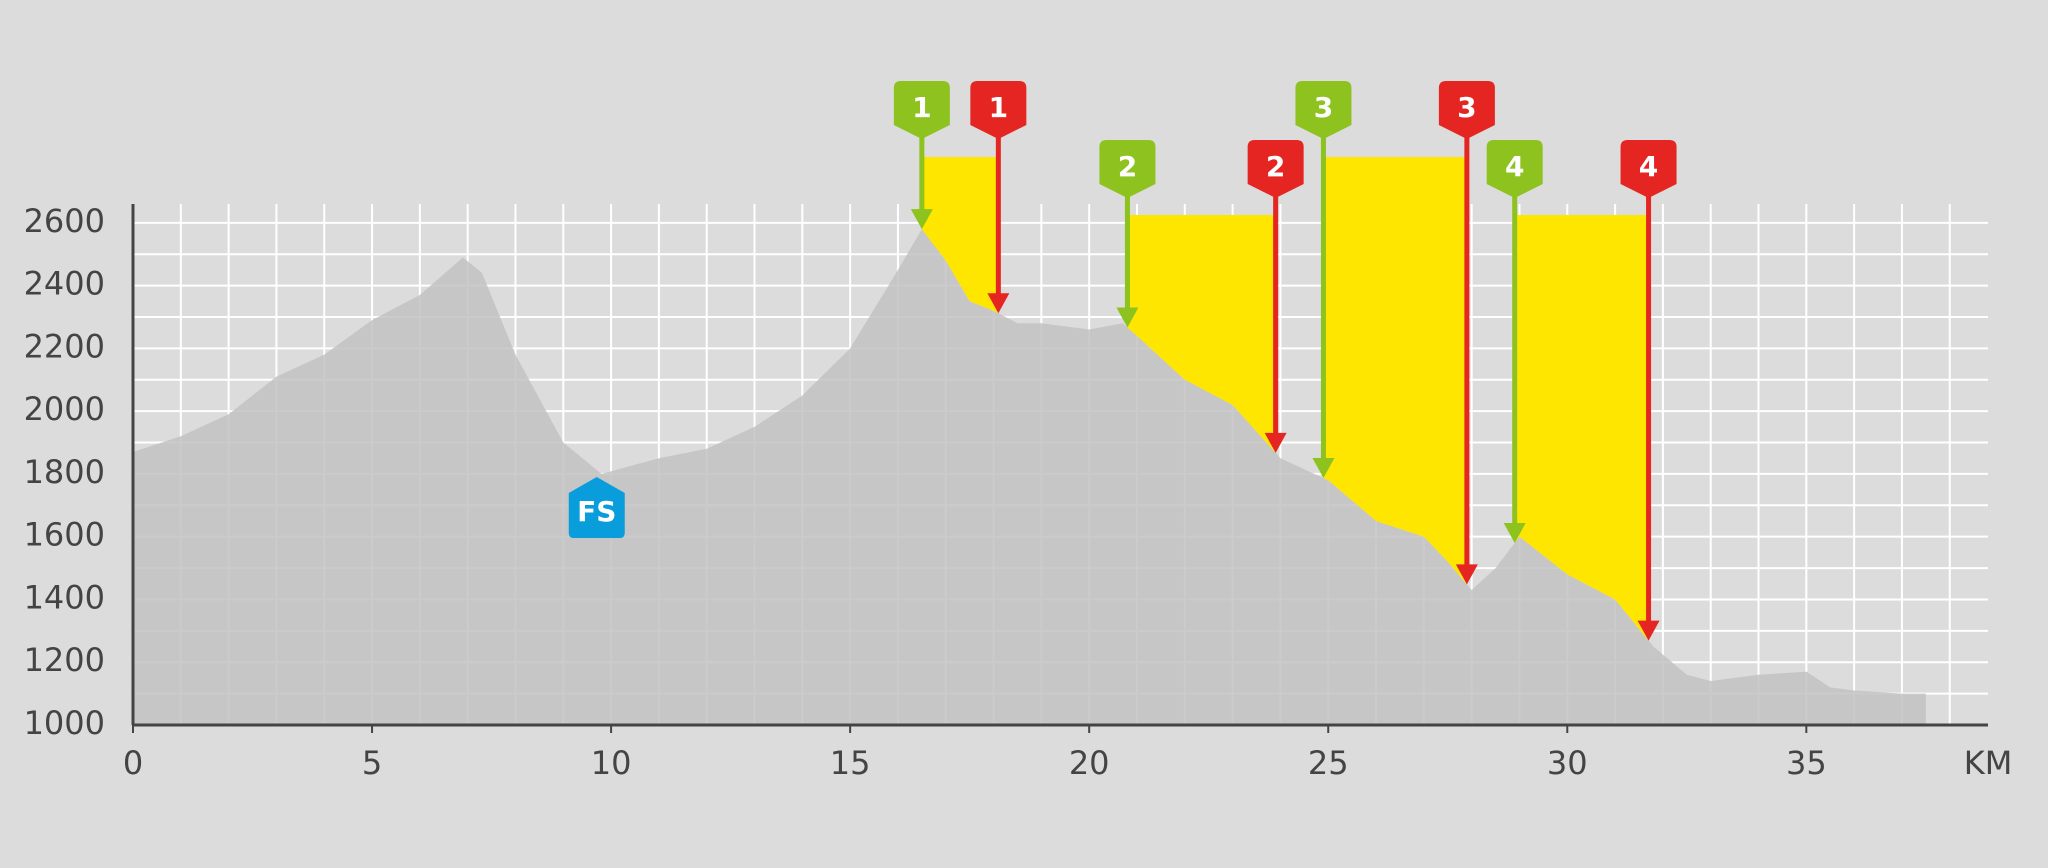 The image size is (2048, 868). What do you see at coordinates (64, 409) in the screenshot?
I see `y-tick-label: 2000` at bounding box center [64, 409].